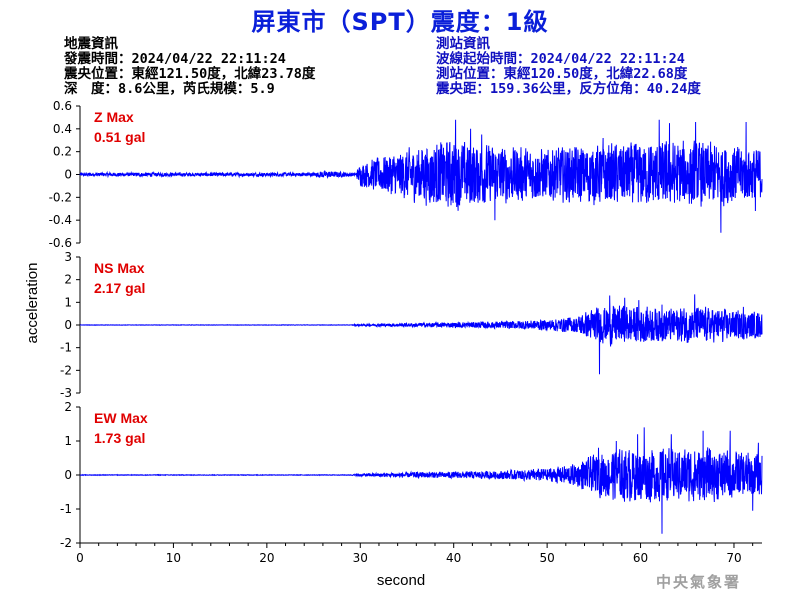 The width and height of the screenshot is (800, 600). Describe the element at coordinates (119, 268) in the screenshot. I see `max-label-ns: NS Max` at that location.